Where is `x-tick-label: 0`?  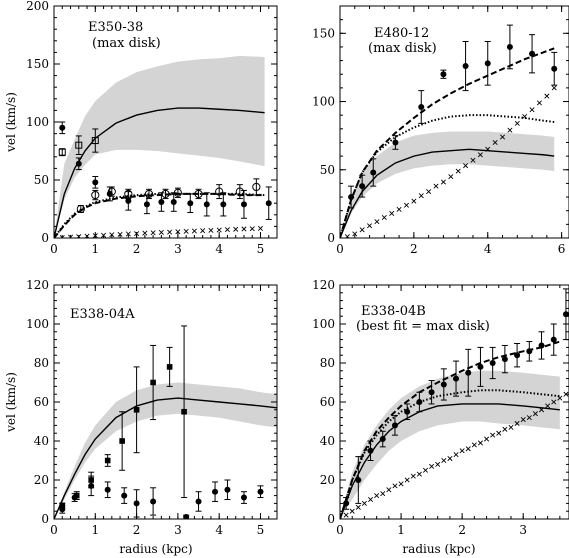 x-tick-label: 0 is located at coordinates (54, 530).